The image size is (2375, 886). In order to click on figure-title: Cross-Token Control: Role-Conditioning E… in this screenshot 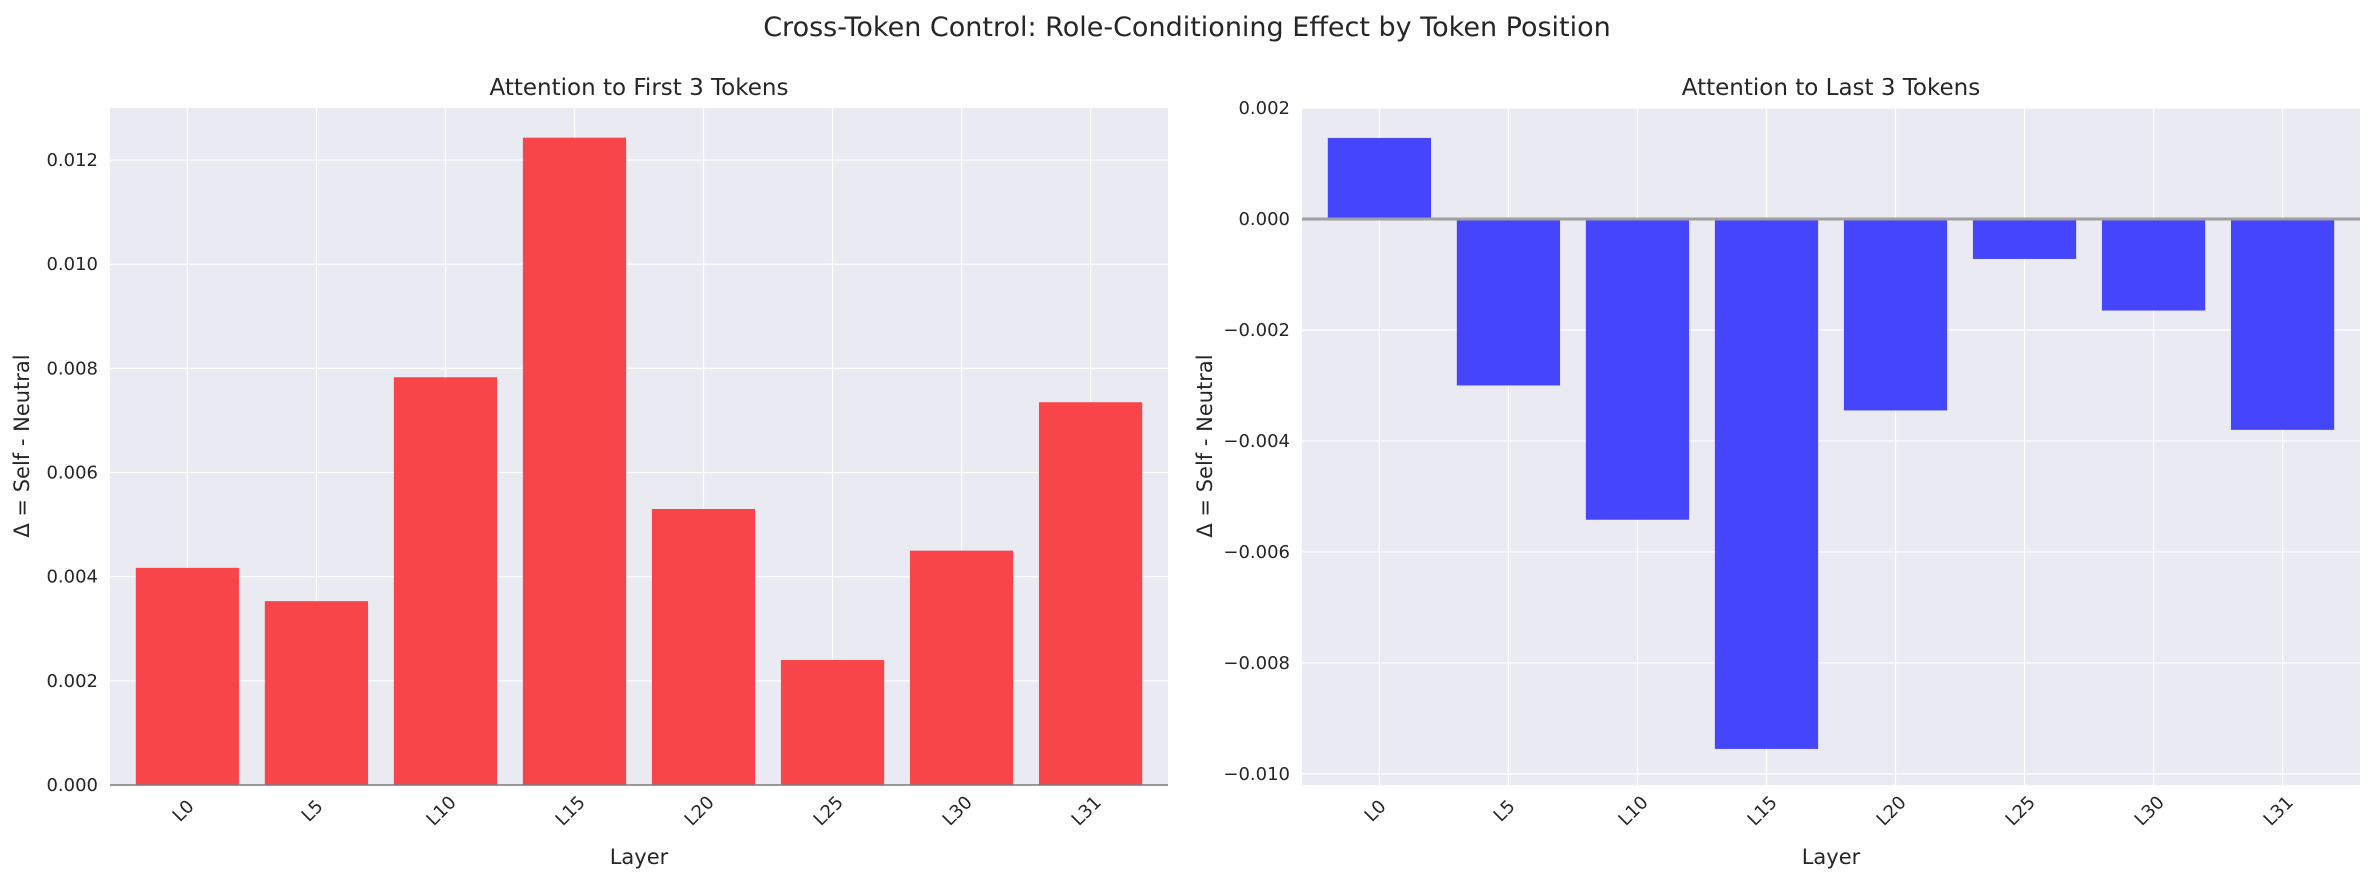, I will do `click(1187, 27)`.